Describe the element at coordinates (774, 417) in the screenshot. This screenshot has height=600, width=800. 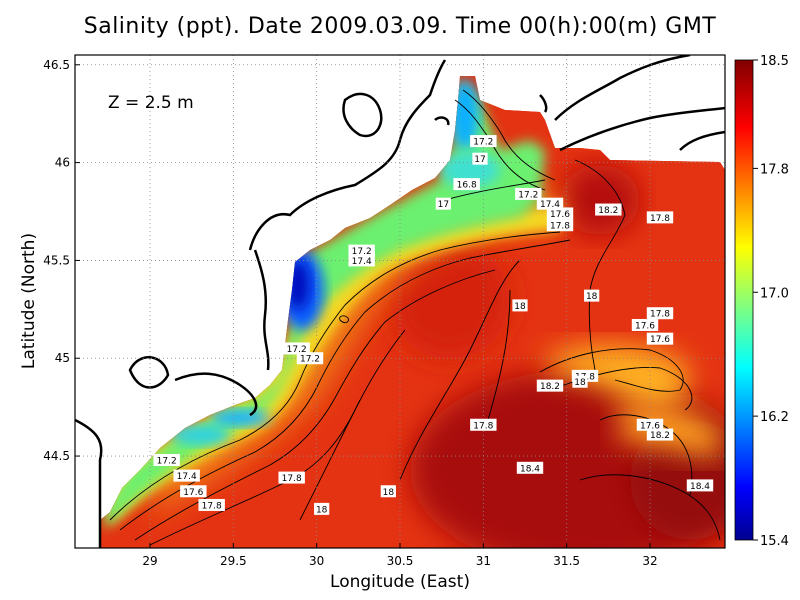
I see `colorbar-tick-label: 16.2` at that location.